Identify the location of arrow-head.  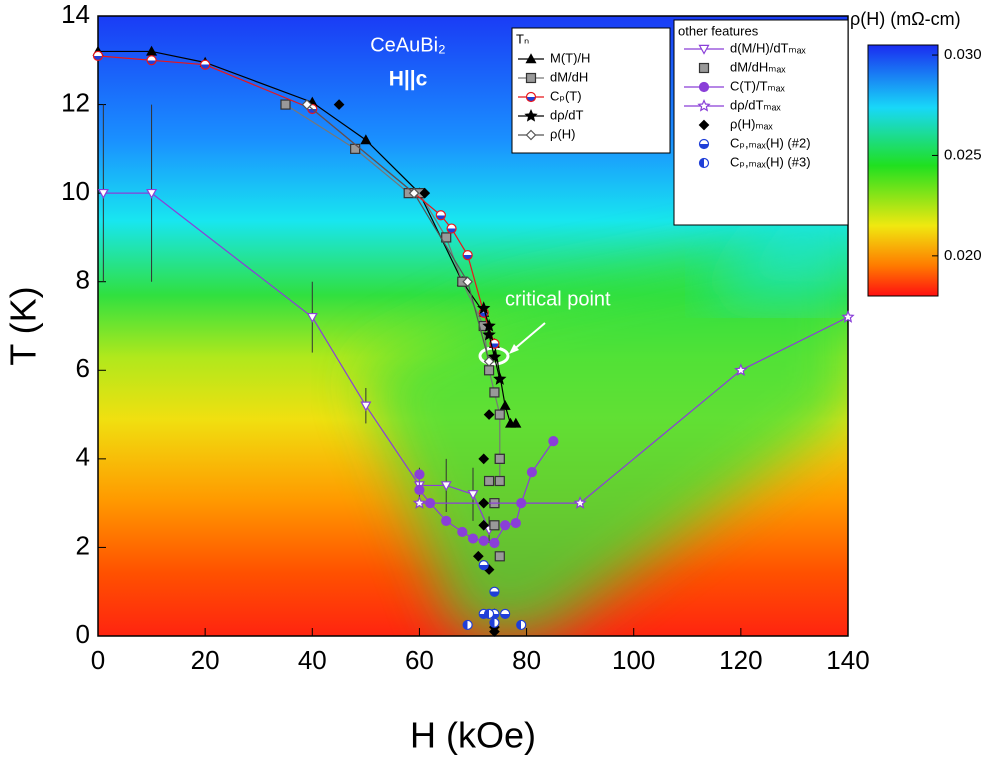
(514, 349).